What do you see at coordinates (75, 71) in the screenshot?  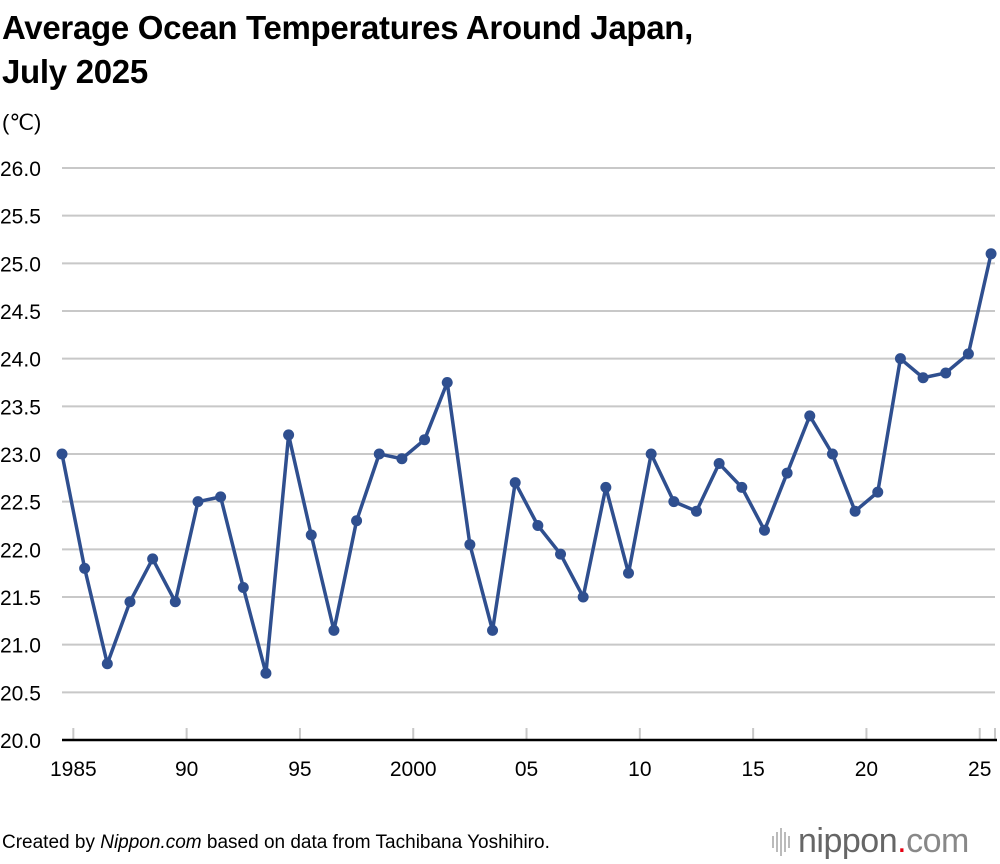 I see `title-line-2: July 2025` at bounding box center [75, 71].